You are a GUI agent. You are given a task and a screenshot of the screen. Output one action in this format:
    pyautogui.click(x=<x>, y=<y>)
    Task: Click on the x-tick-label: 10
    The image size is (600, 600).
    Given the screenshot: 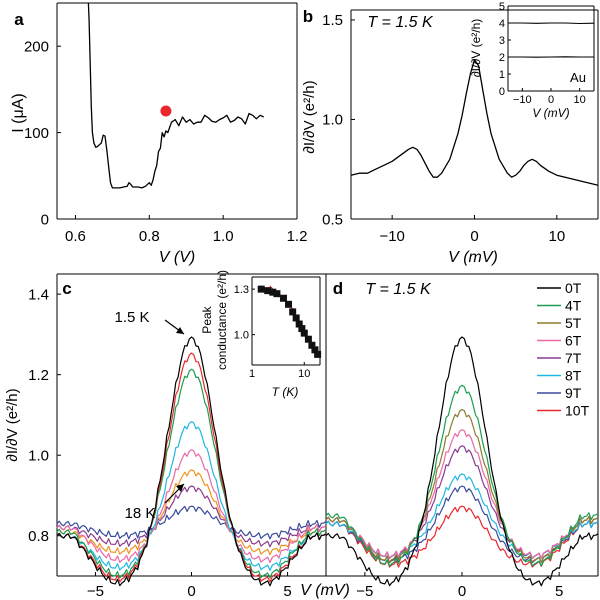 What is the action you would take?
    pyautogui.click(x=556, y=236)
    